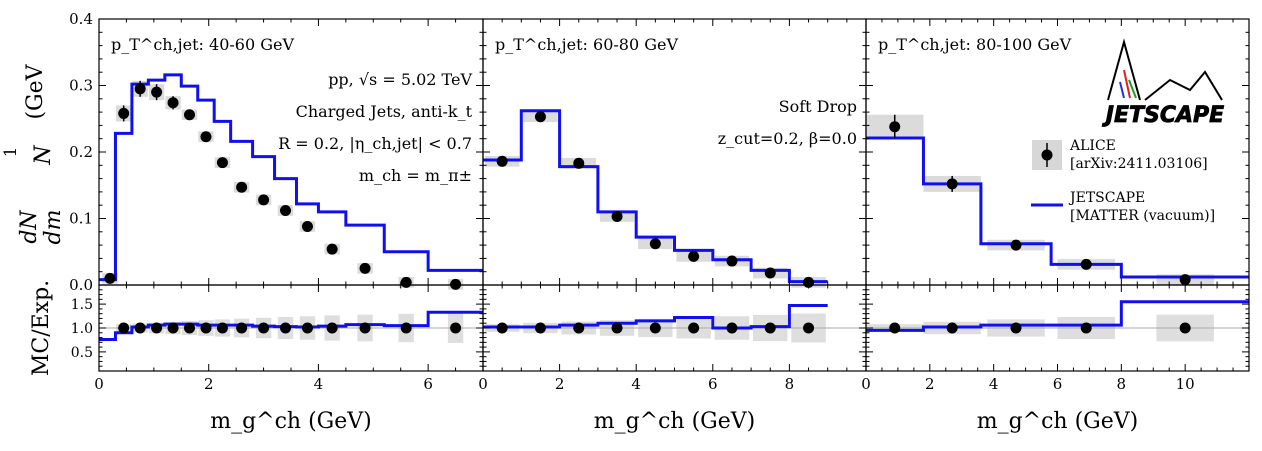 This screenshot has width=1262, height=451. I want to click on legend-data-label: ALICE, so click(1092, 146).